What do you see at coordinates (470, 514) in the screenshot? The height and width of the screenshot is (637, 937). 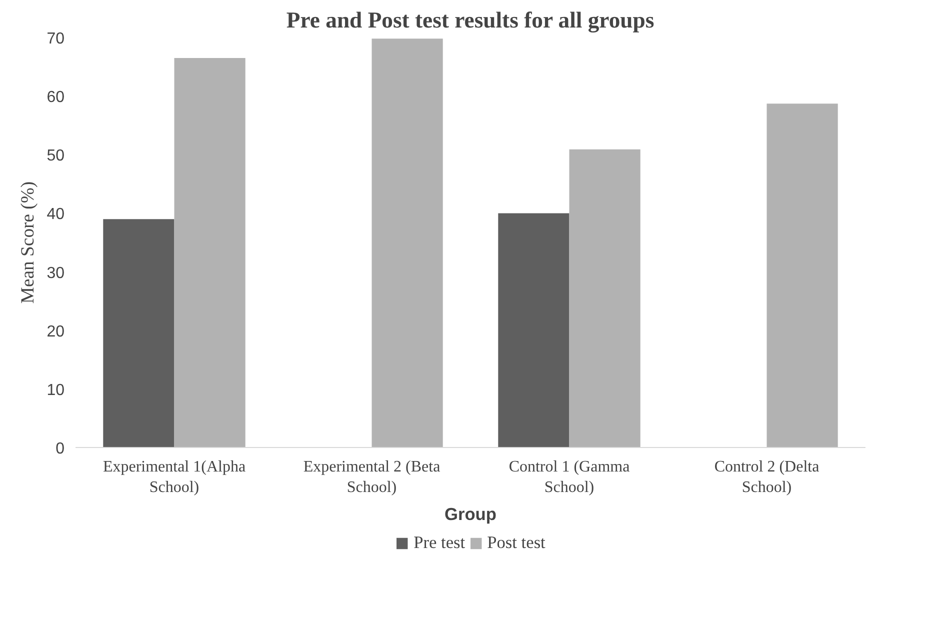 I see `x-axis-title: Group` at bounding box center [470, 514].